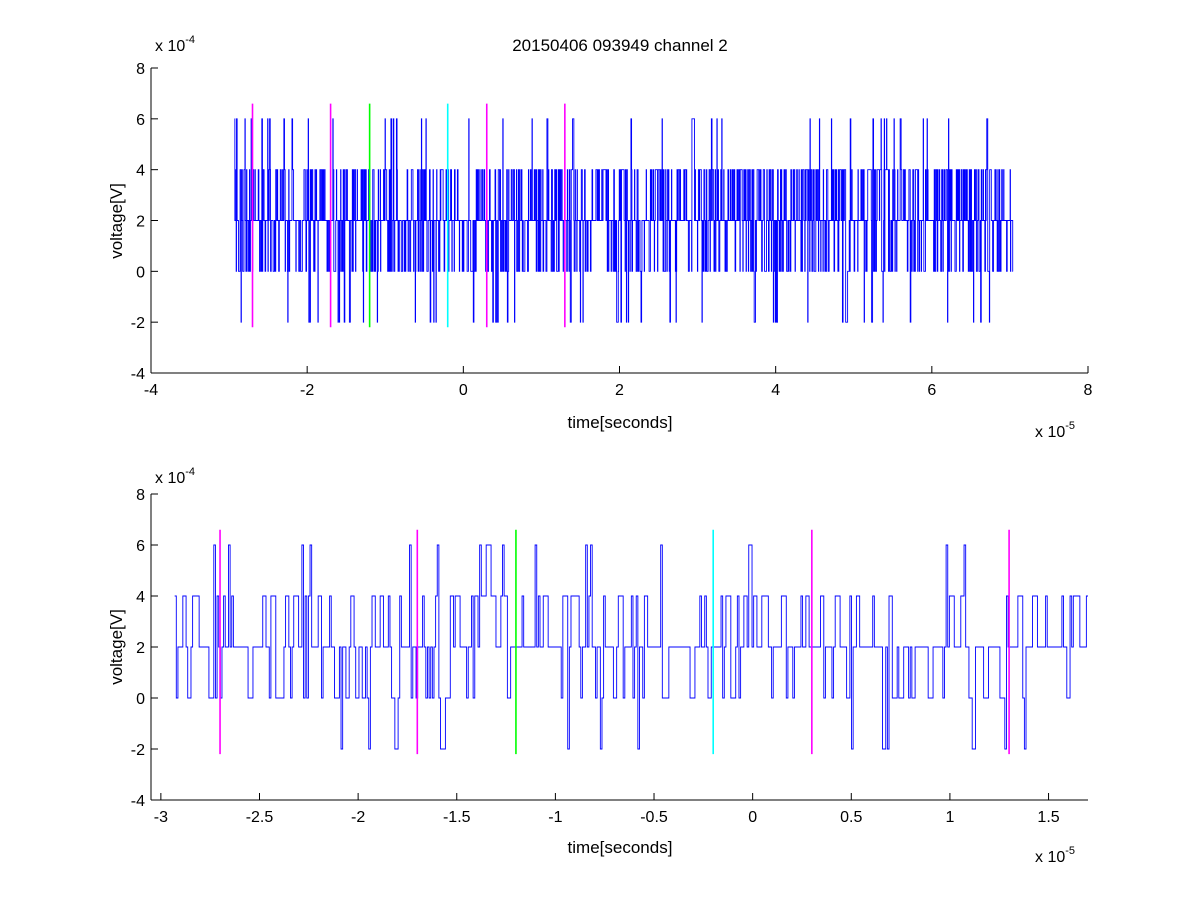 Image resolution: width=1200 pixels, height=900 pixels. Describe the element at coordinates (1088, 390) in the screenshot. I see `top-x-tick-label: 8` at that location.